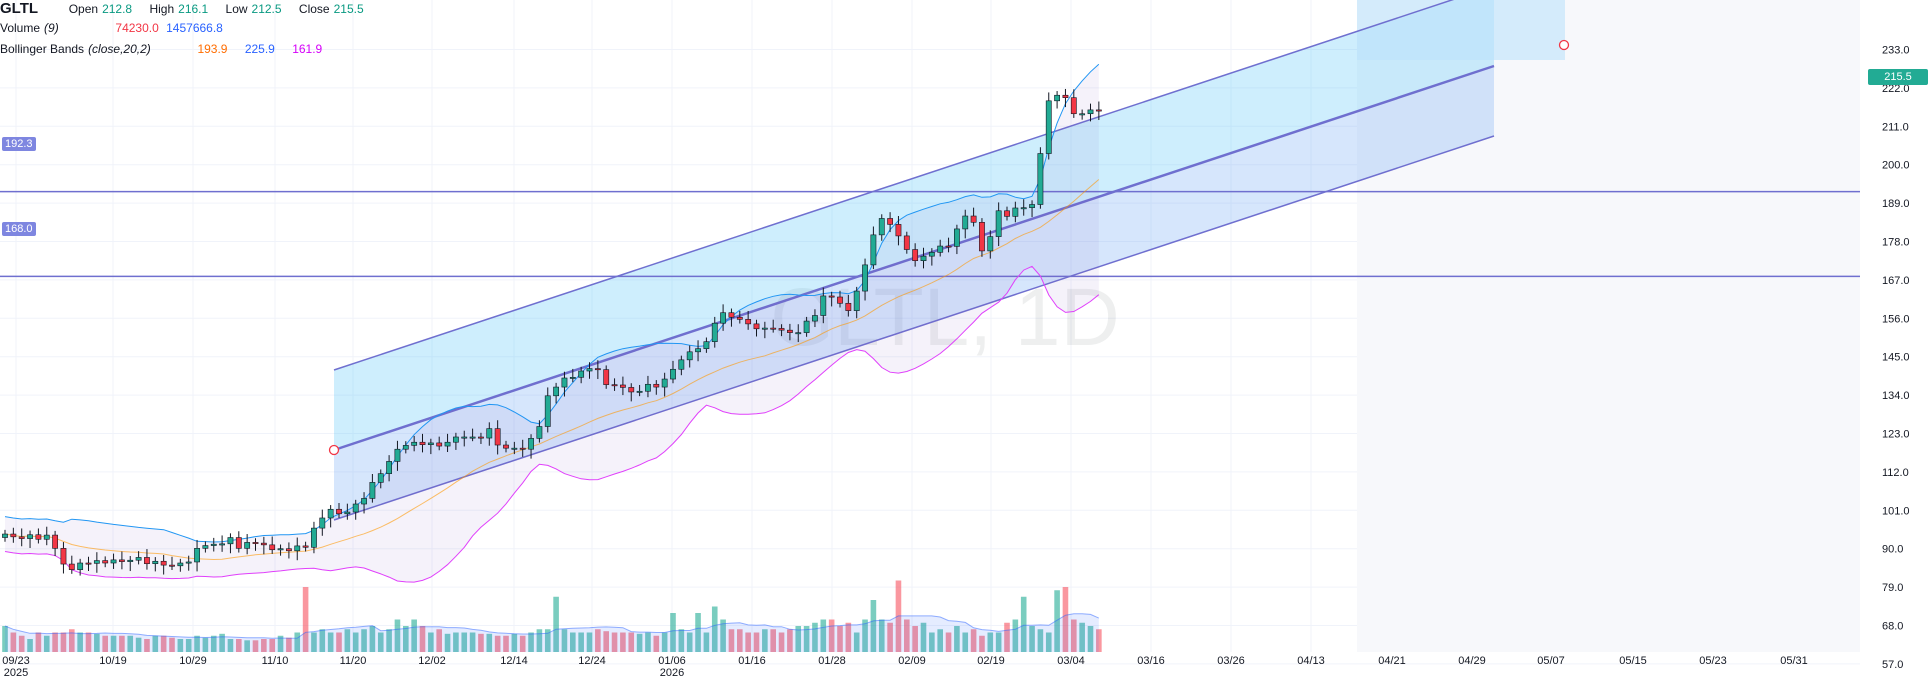 The height and width of the screenshot is (678, 1931). I want to click on time-axis-tick: 05/15, so click(1633, 661).